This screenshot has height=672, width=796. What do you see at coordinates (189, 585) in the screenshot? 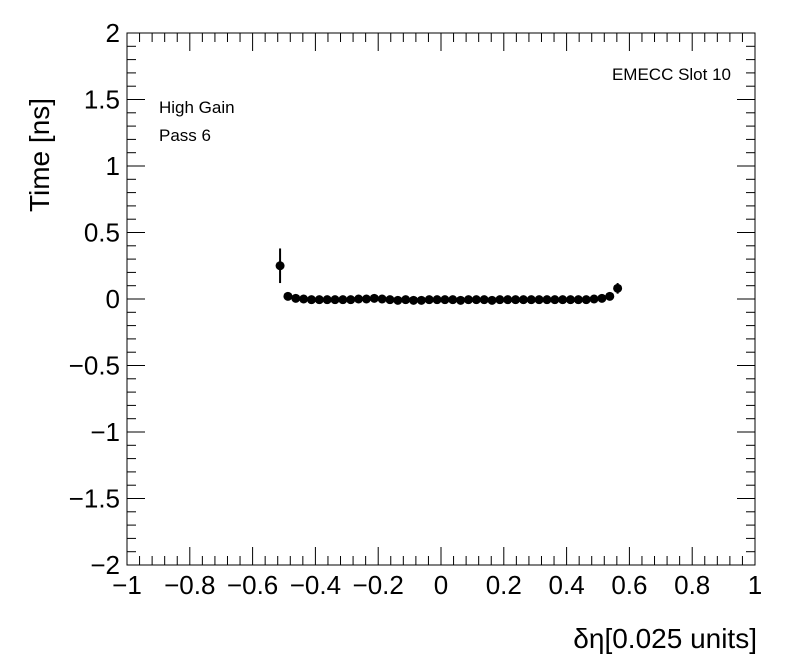
I see `x-tick-label: −0.8` at bounding box center [189, 585].